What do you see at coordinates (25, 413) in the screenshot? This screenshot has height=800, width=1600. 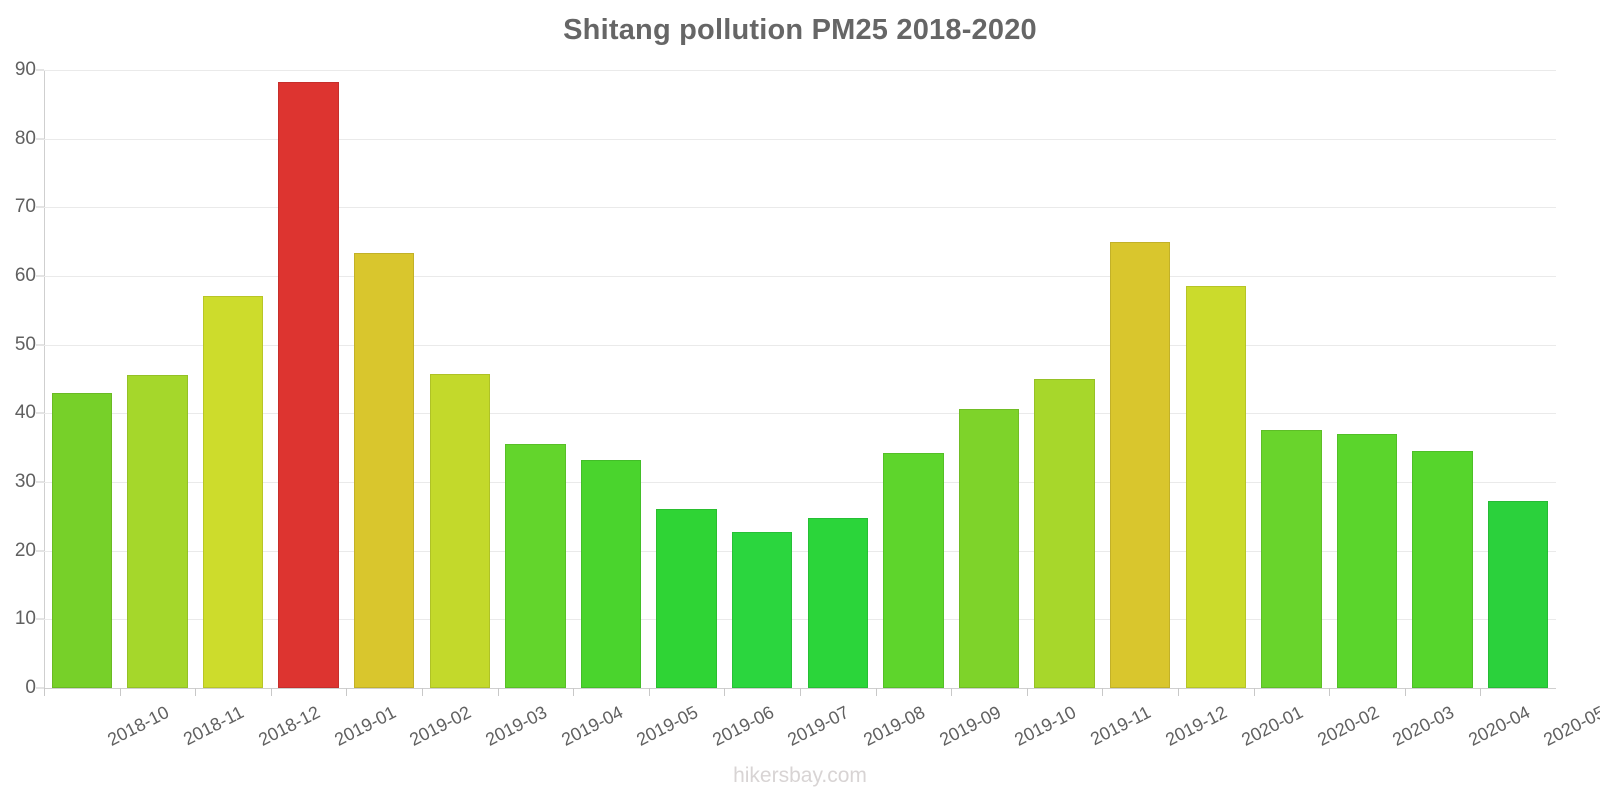 I see `y-axis-tick-label: 40` at bounding box center [25, 413].